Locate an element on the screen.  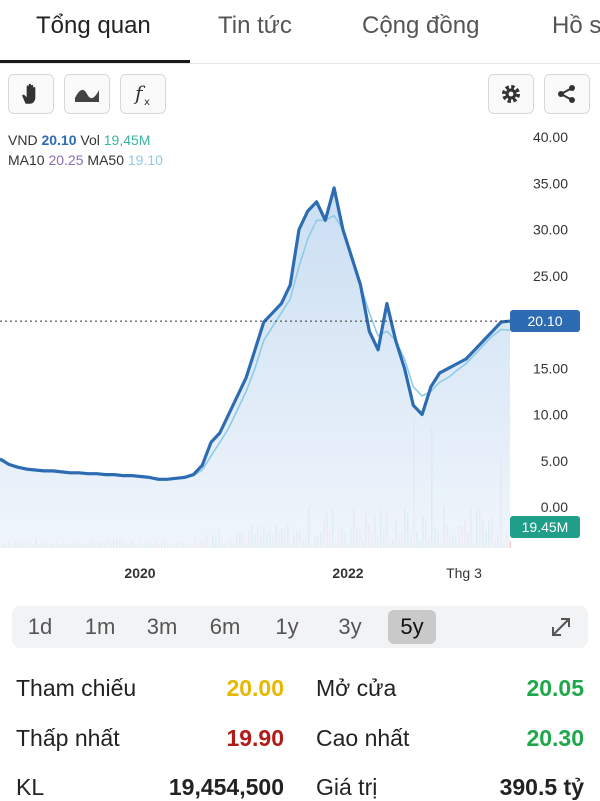
volume-tag: 19.45M is located at coordinates (545, 527).